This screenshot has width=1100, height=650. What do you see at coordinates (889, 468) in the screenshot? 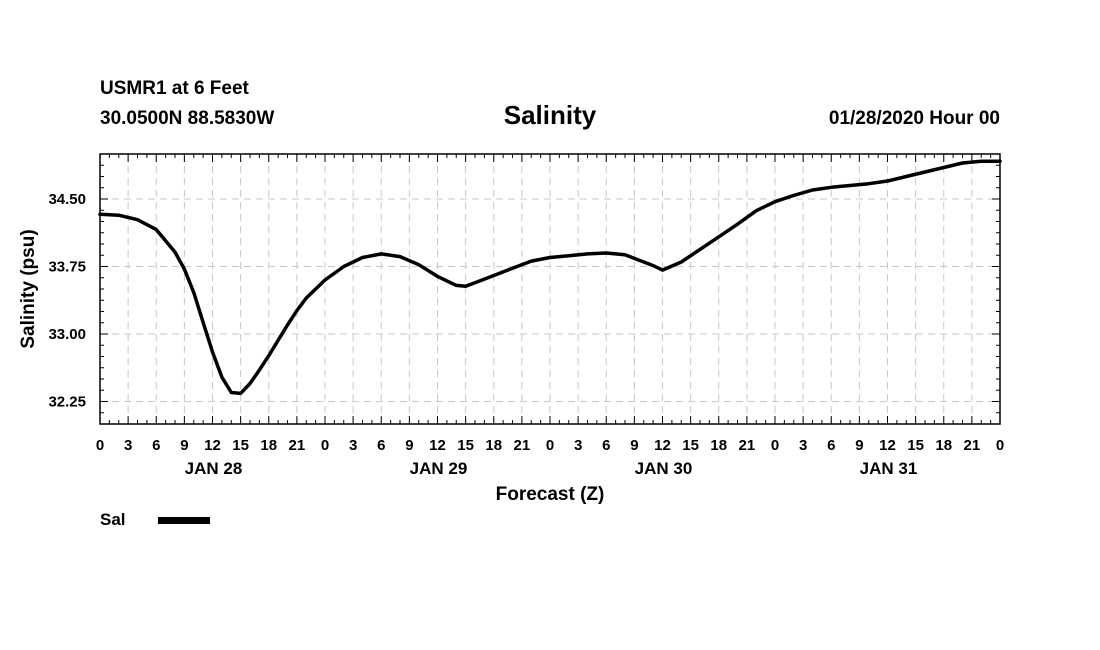
I see `x-day-label: JAN 31` at bounding box center [889, 468].